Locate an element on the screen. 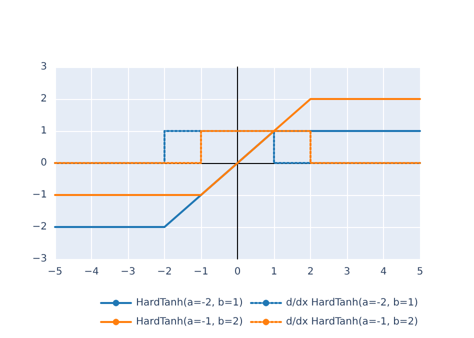 Image resolution: width=474 pixels, height=338 pixels. x-tick-label: −3 is located at coordinates (128, 272).